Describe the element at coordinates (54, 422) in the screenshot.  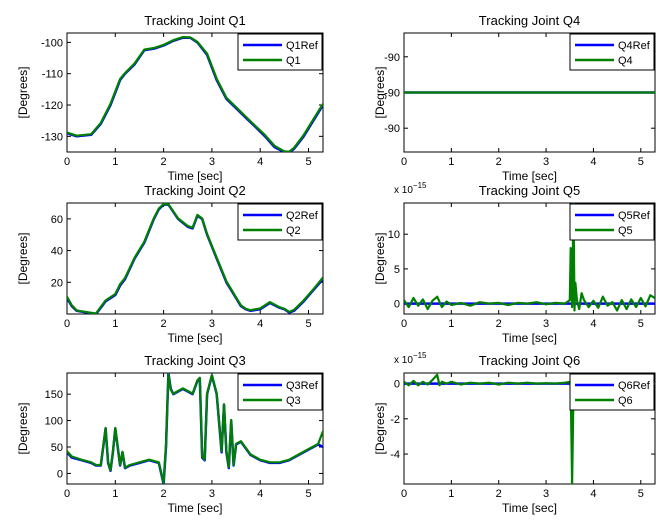
I see `y-tick-label: 100` at that location.